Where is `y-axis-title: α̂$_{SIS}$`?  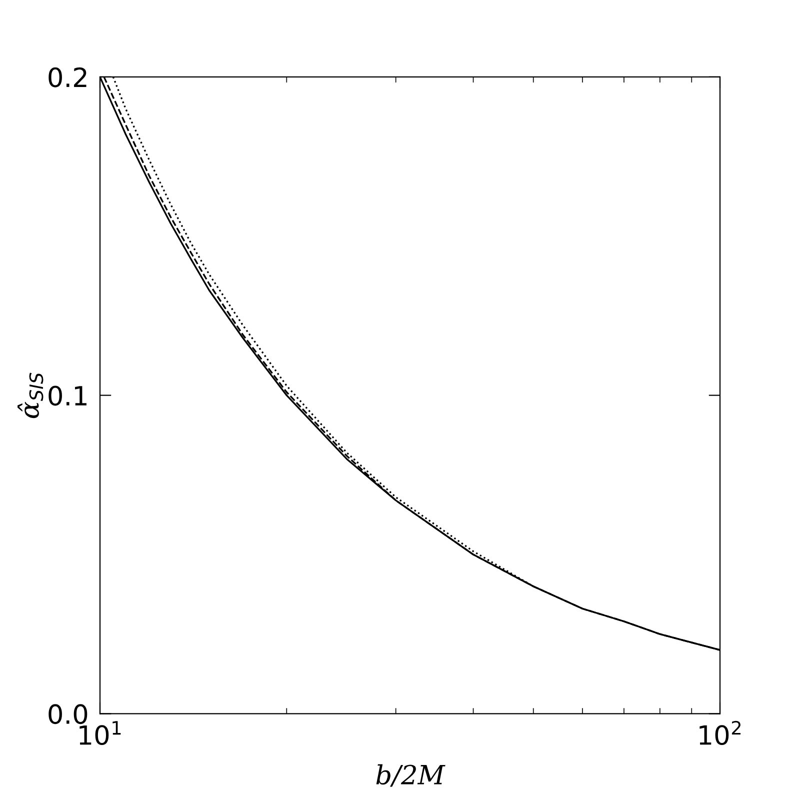
y-axis-title: α̂$_{SIS}$ is located at coordinates (31, 395).